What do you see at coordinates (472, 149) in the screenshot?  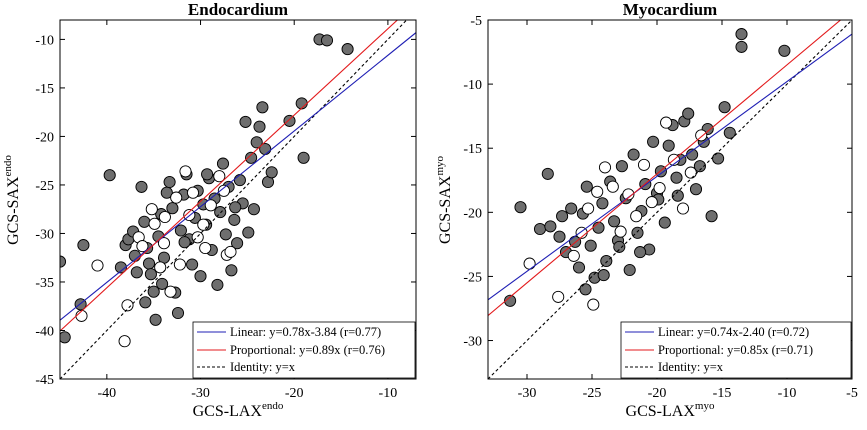 I see `y-tick-label: -15` at bounding box center [472, 149].